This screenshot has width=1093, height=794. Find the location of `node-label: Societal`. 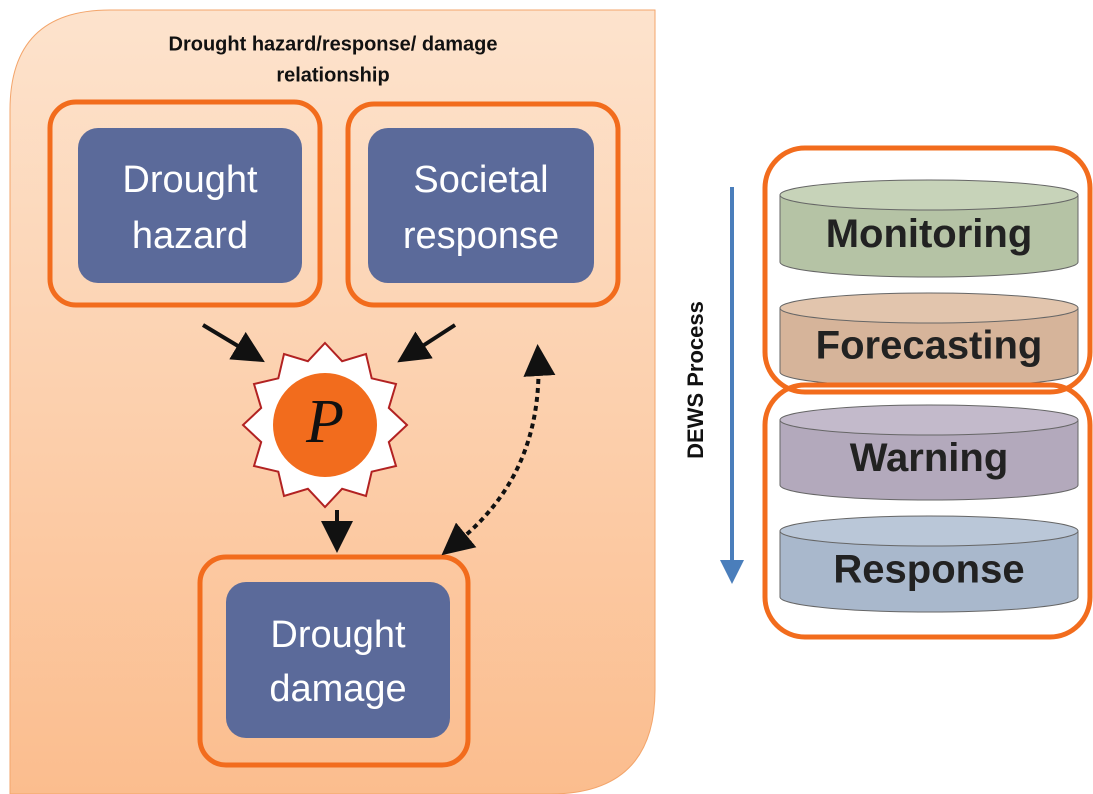

node-label: Societal is located at coordinates (480, 180).